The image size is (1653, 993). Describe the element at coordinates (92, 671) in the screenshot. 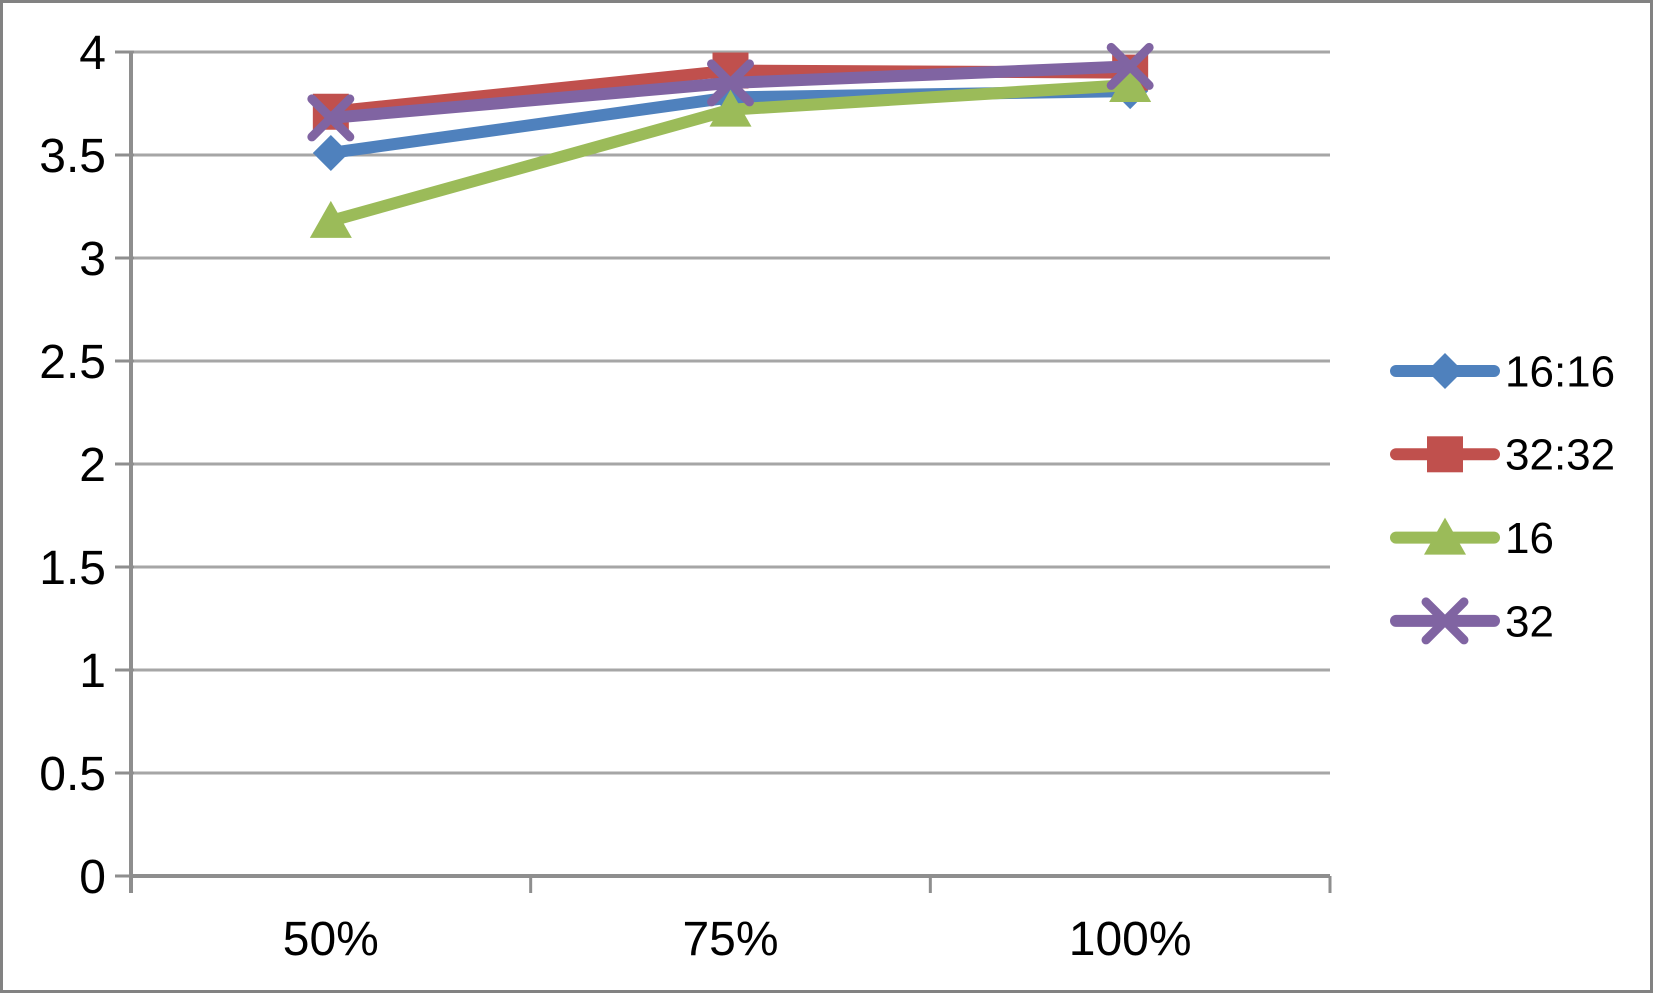

I see `y-tick-label: 1` at that location.